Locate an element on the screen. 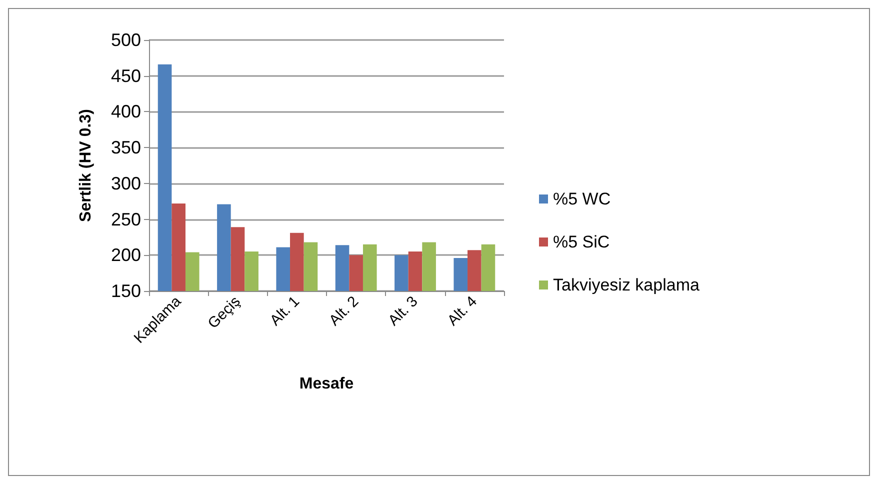 This screenshot has height=484, width=878. legend-label: Takviyesiz kaplama is located at coordinates (626, 285).